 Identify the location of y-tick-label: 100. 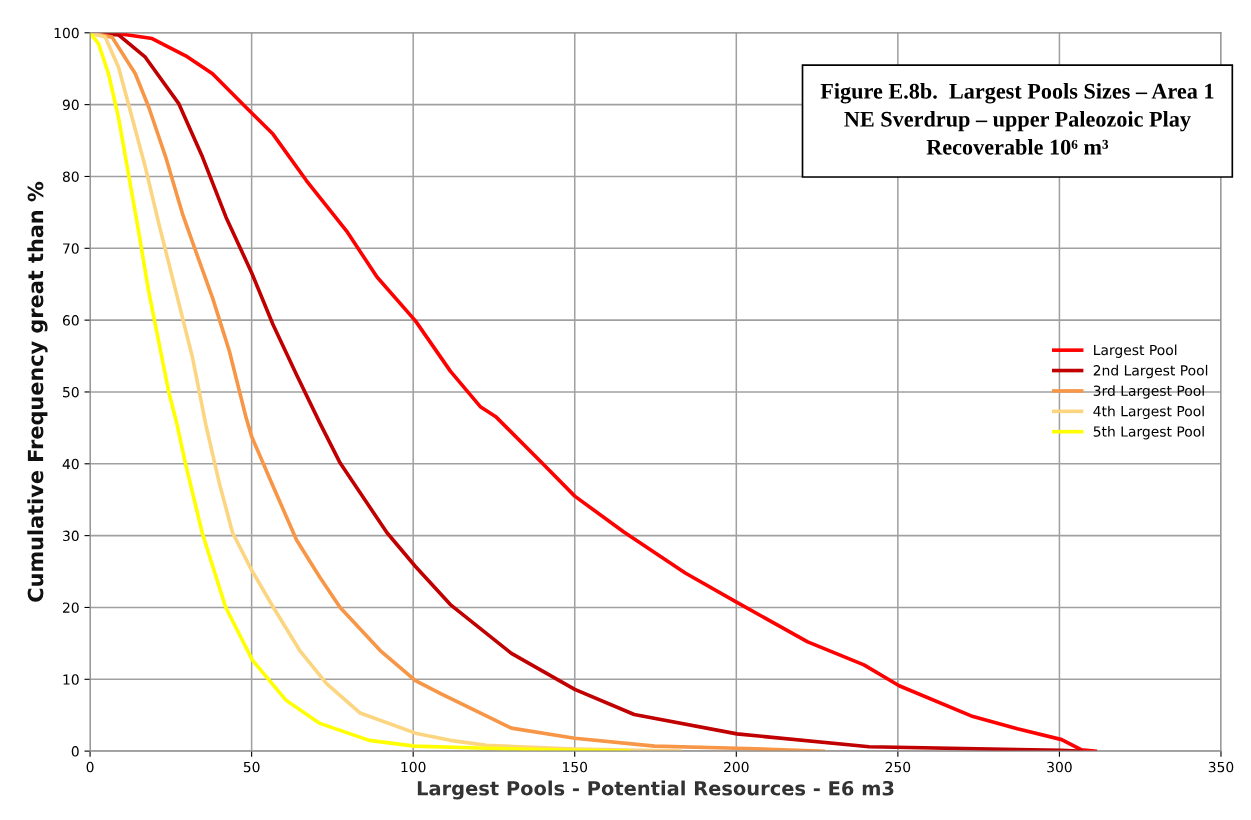
(66, 33).